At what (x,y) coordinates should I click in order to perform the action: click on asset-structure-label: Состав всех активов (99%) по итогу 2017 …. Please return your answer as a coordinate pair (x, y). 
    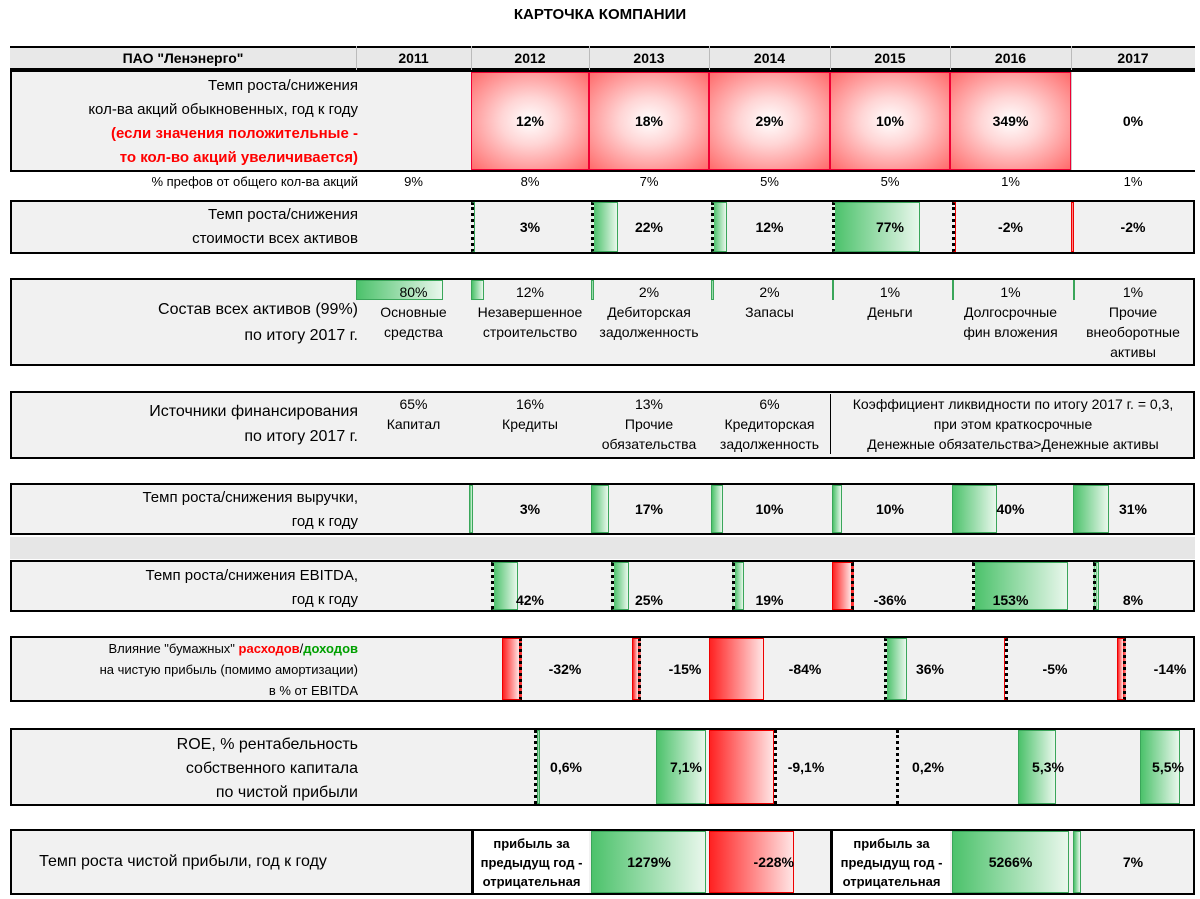
    Looking at the image, I should click on (258, 322).